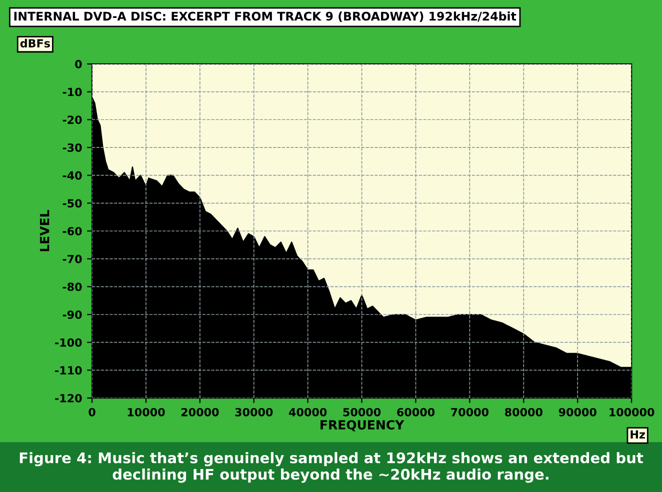  Describe the element at coordinates (72, 203) in the screenshot. I see `y-tick-label: -50` at that location.